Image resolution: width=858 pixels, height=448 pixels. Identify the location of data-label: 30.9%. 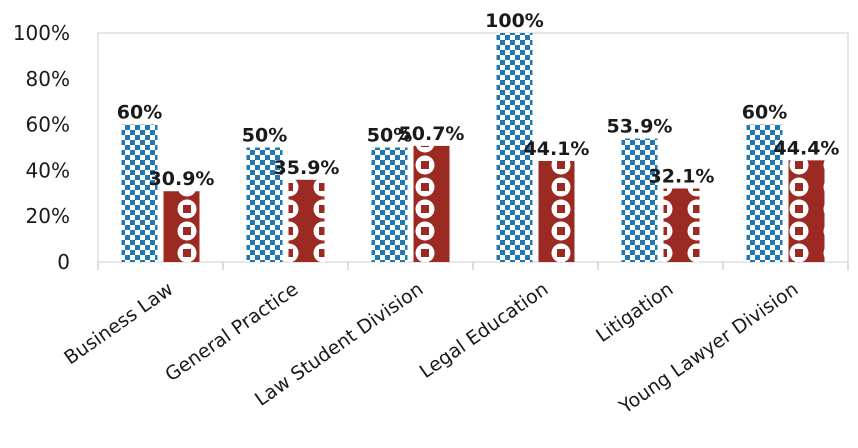
(182, 179).